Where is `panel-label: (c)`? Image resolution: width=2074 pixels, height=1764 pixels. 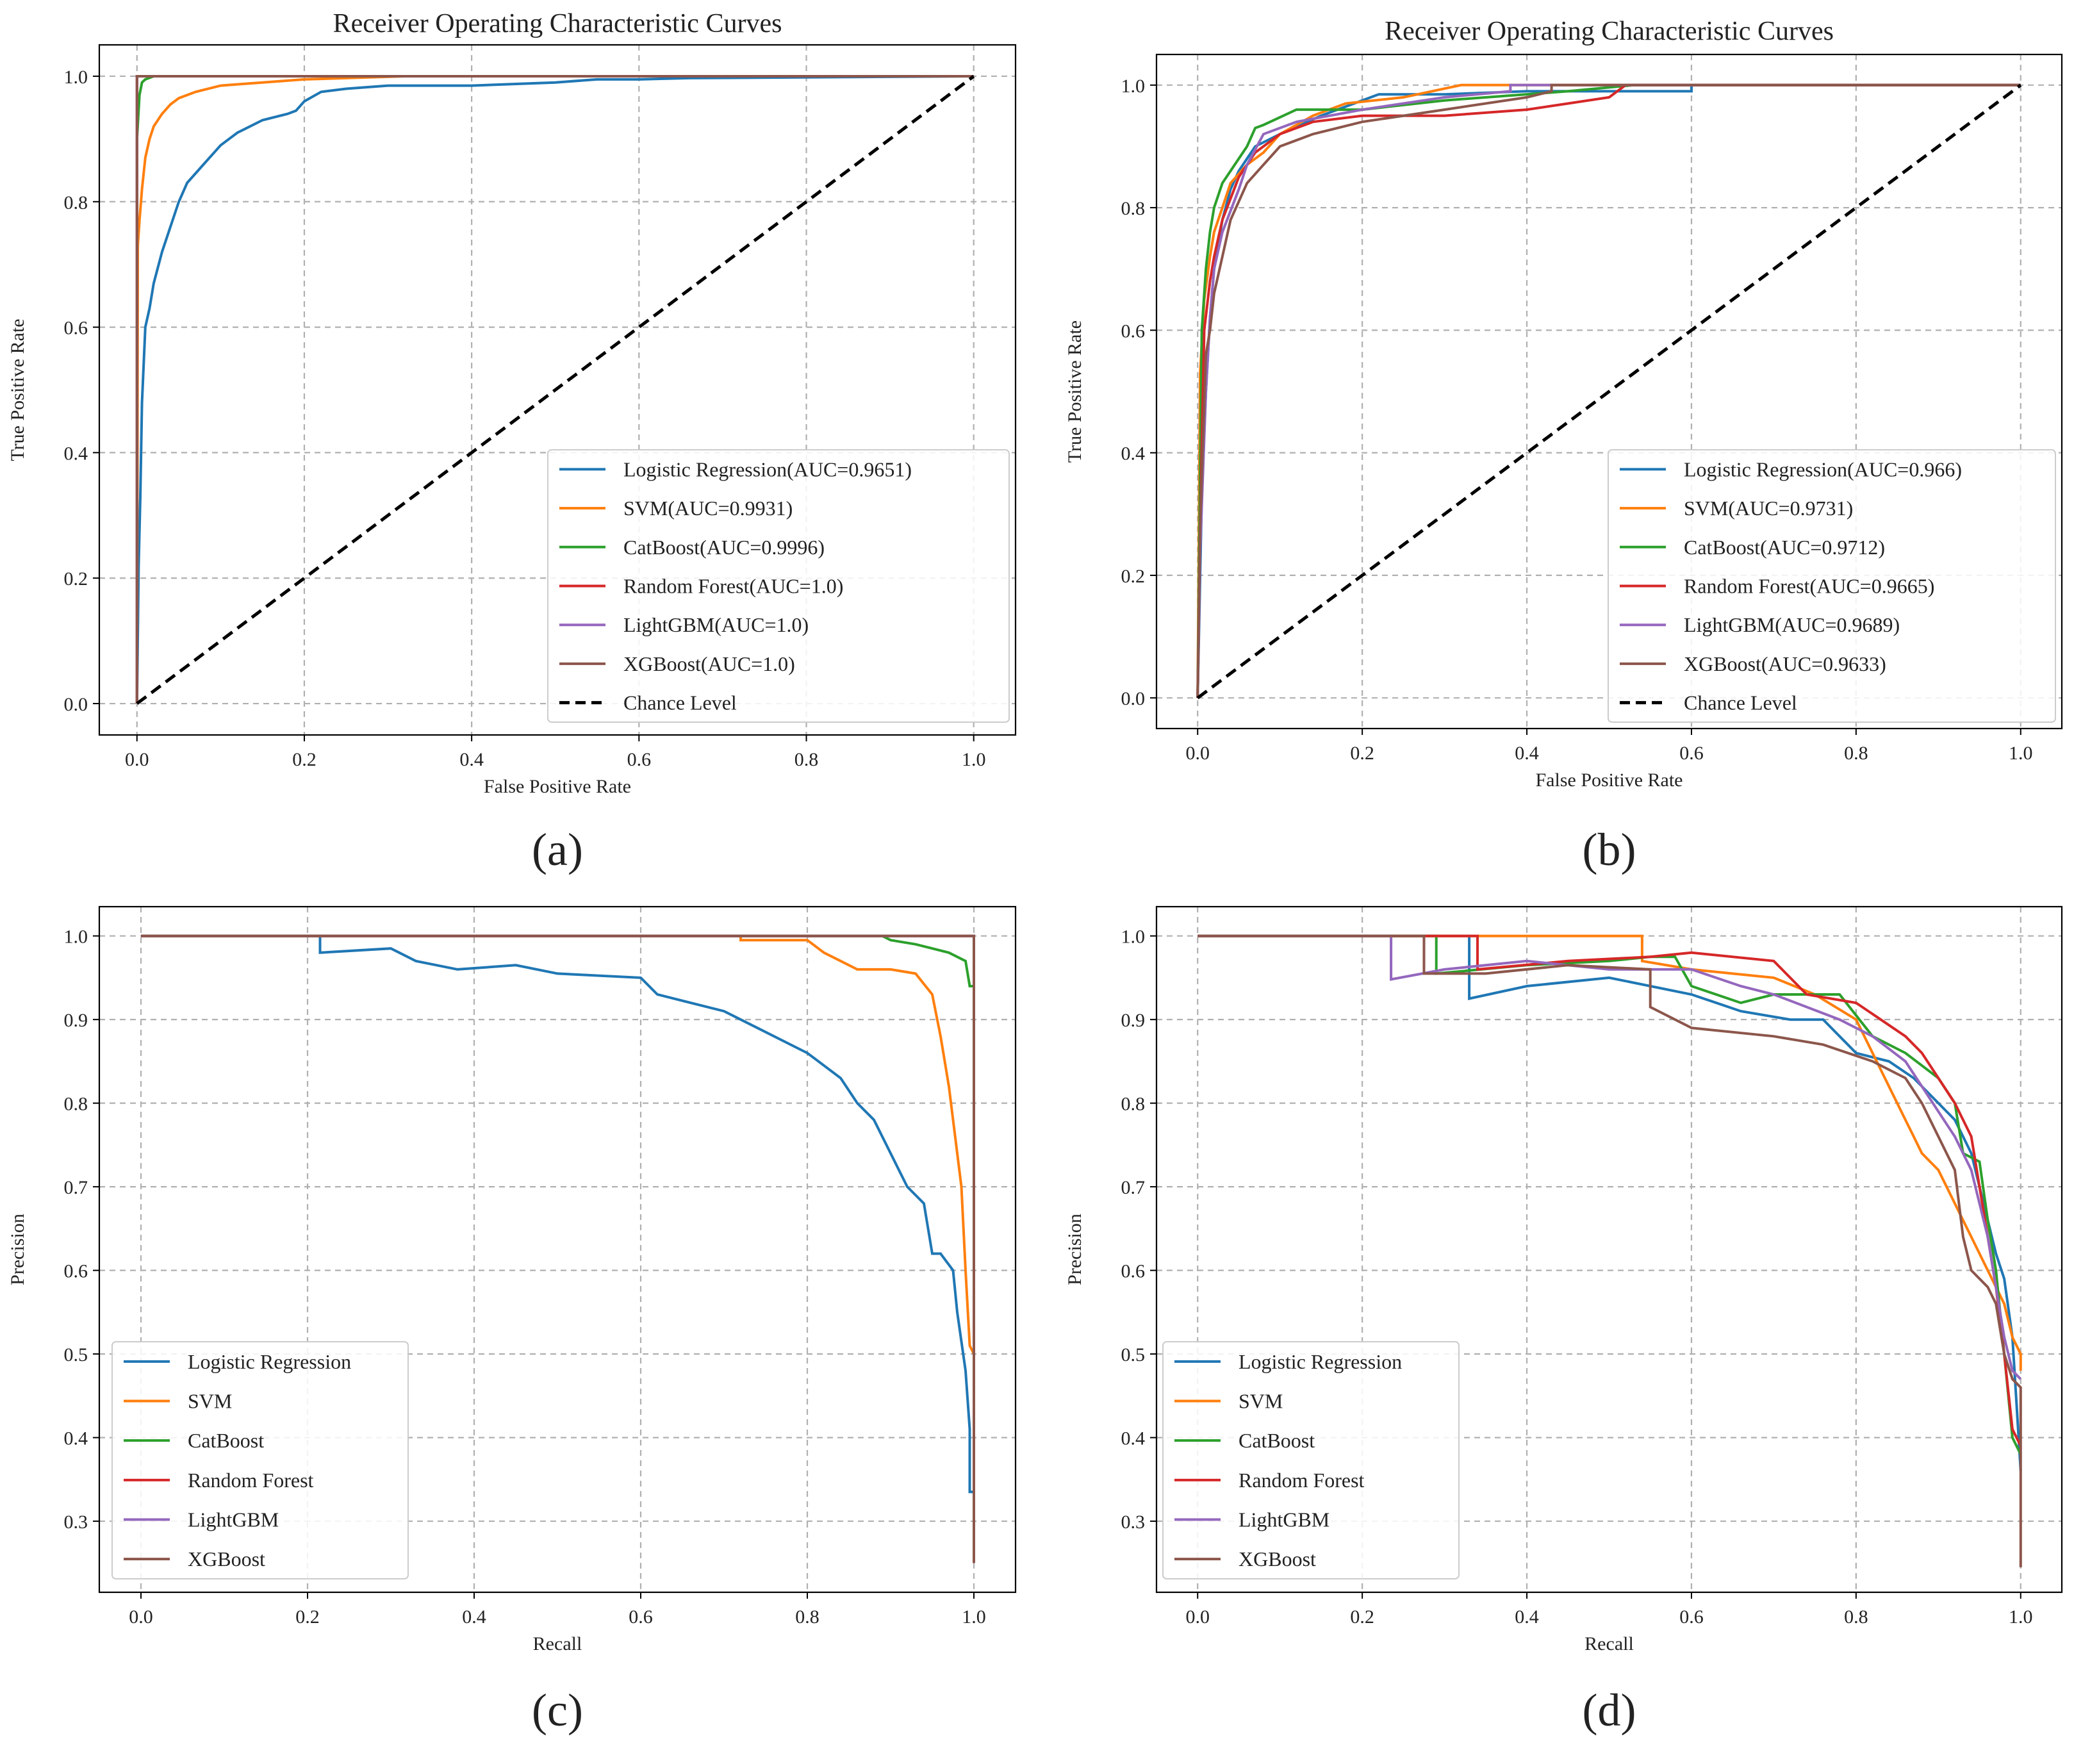
panel-label: (c) is located at coordinates (557, 1710).